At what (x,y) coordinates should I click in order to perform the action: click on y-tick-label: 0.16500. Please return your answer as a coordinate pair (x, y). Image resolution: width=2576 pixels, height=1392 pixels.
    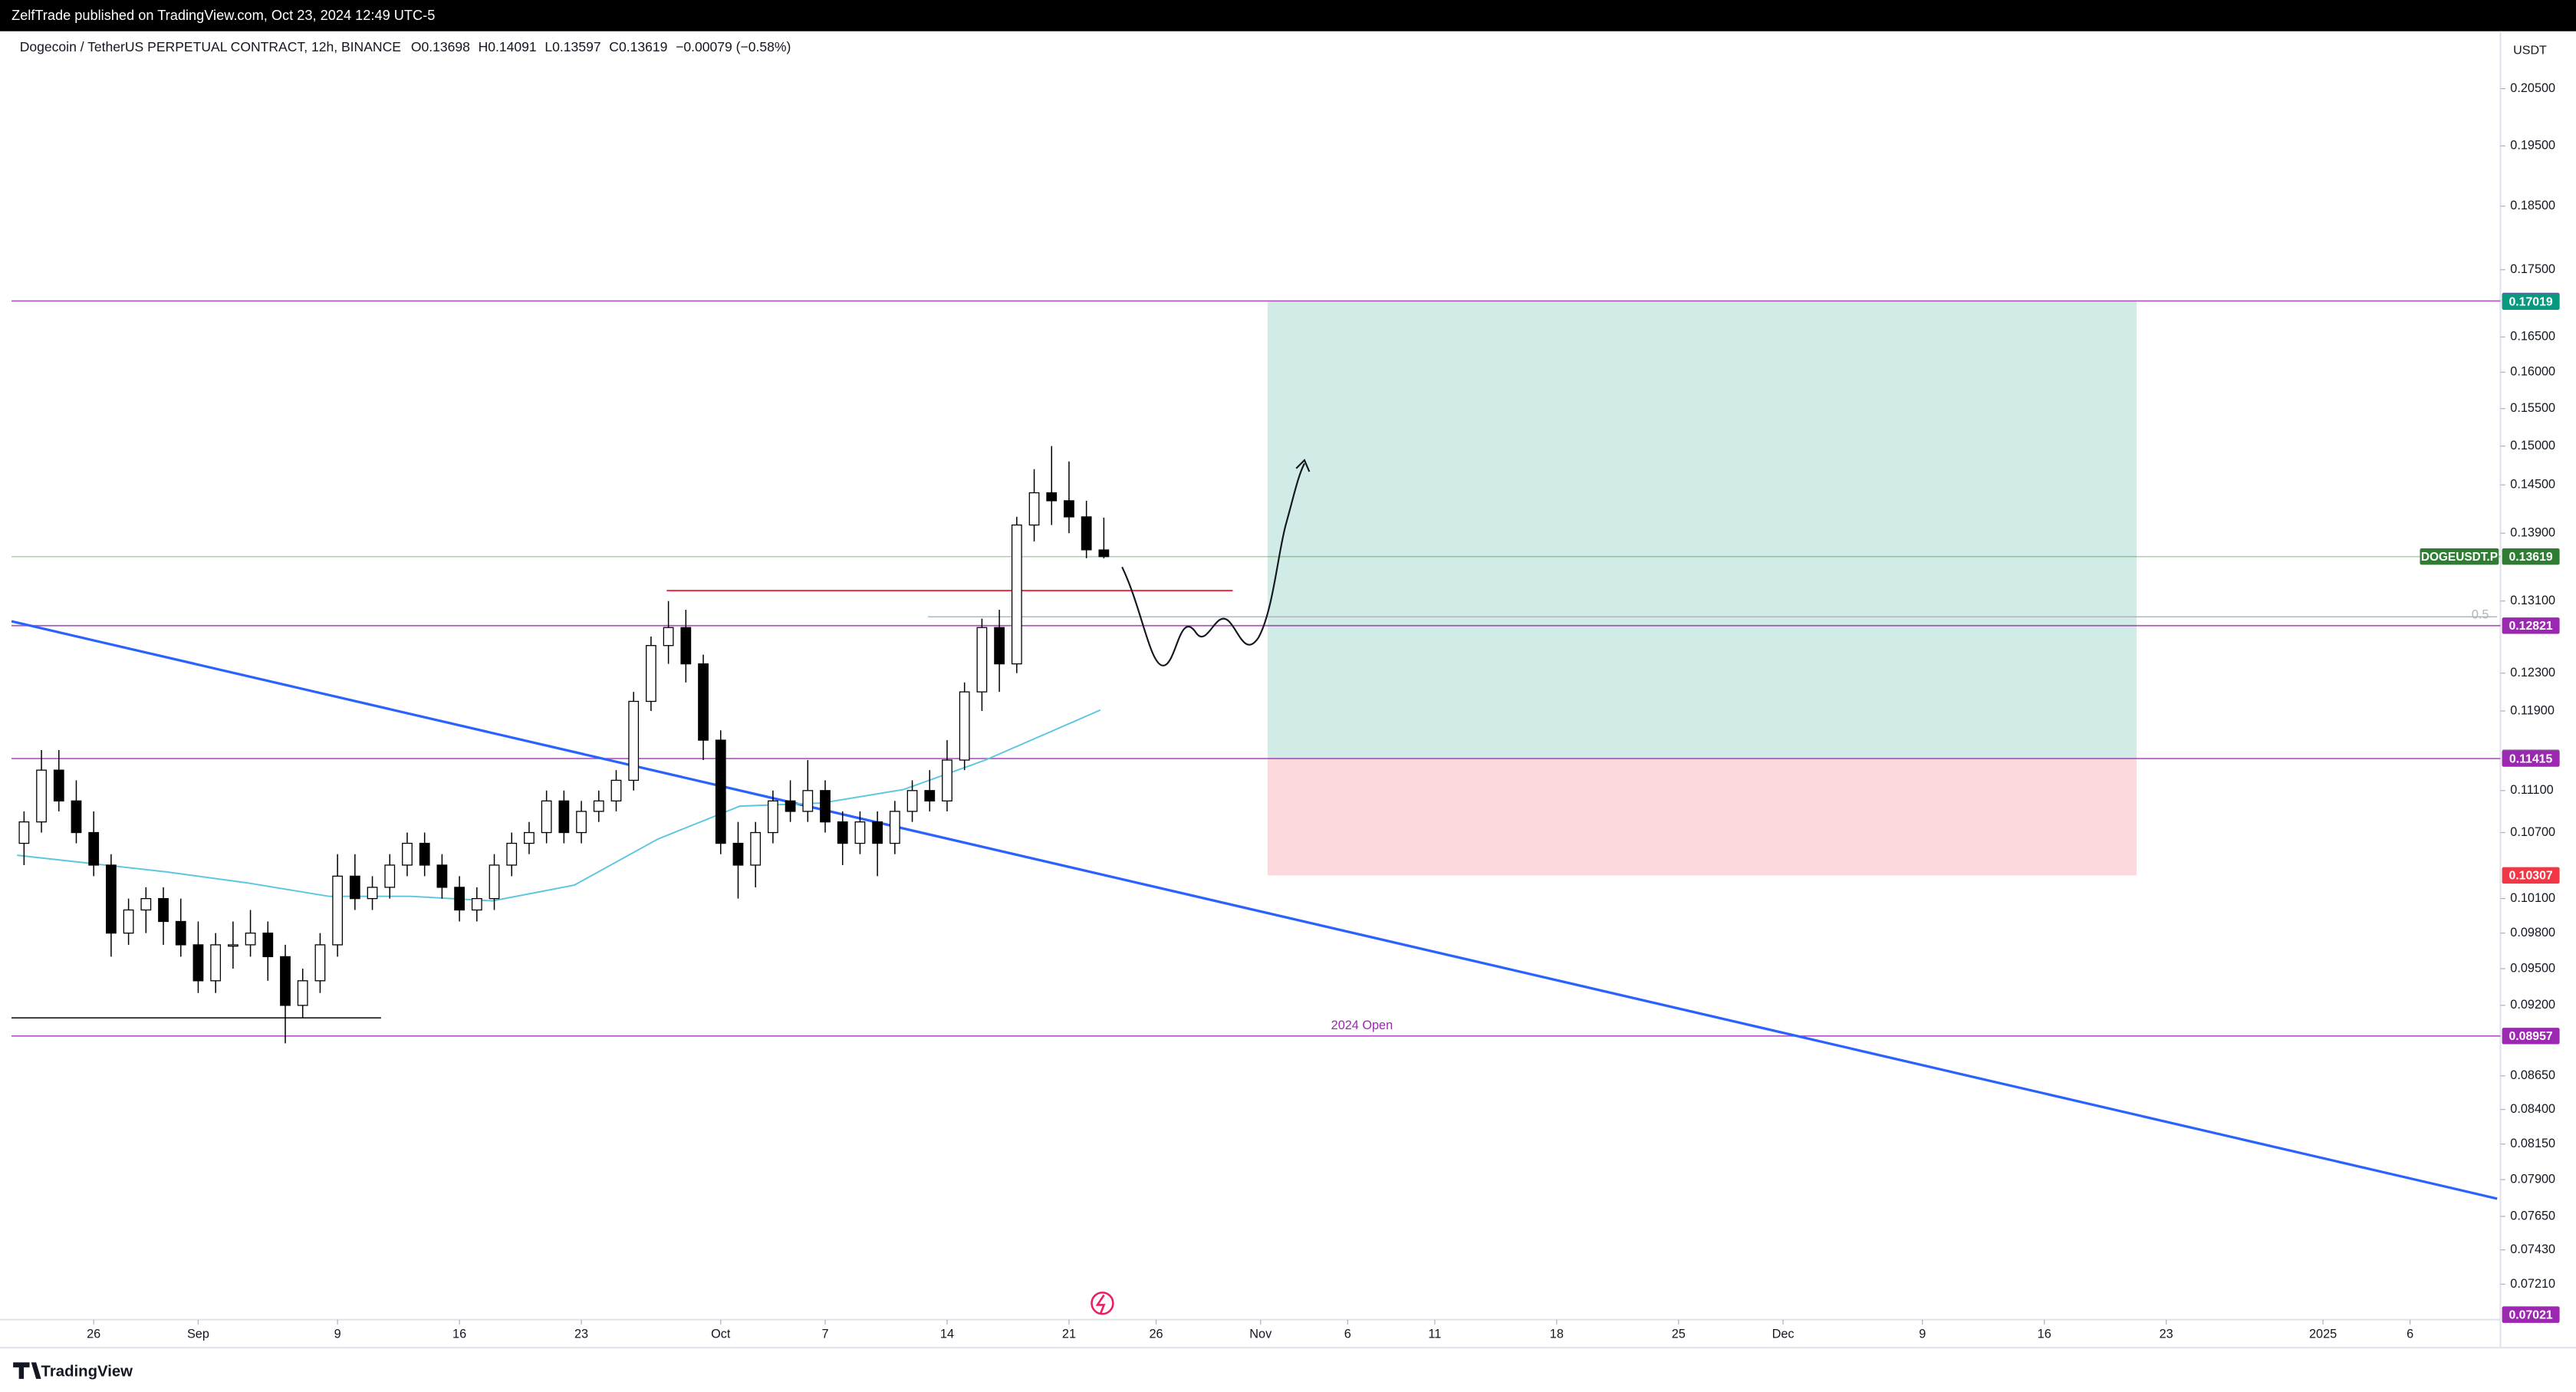
    Looking at the image, I should click on (2532, 337).